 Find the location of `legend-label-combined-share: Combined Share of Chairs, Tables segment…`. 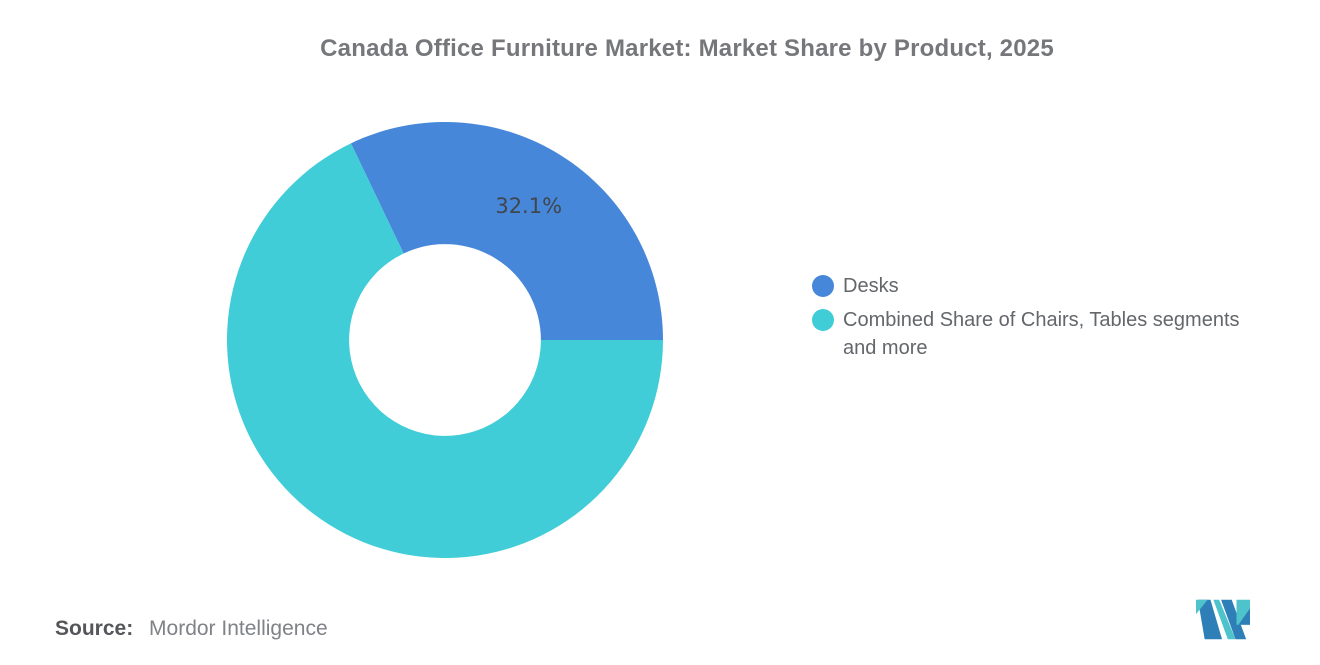

legend-label-combined-share: Combined Share of Chairs, Tables segment… is located at coordinates (1041, 334).